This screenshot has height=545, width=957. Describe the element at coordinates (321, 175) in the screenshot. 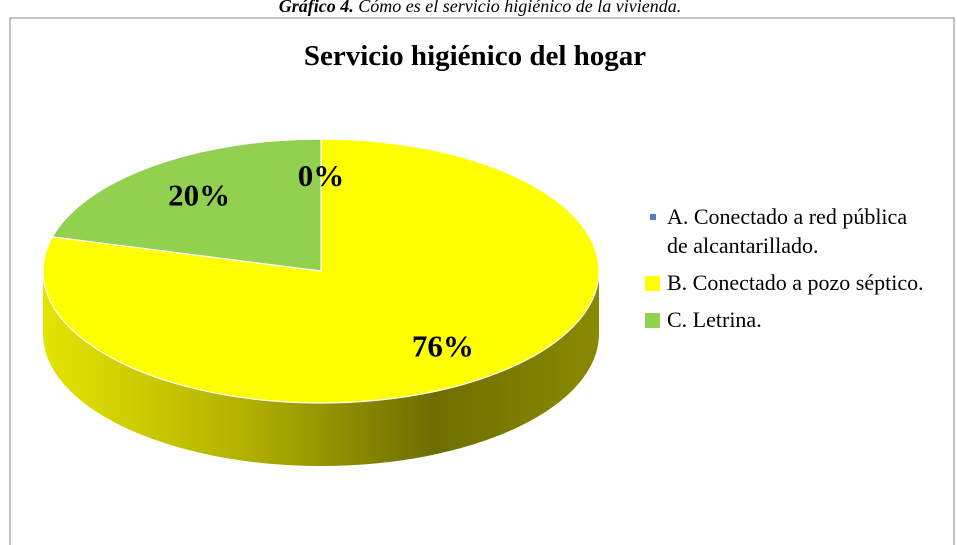

I see `data-label: 0%` at that location.